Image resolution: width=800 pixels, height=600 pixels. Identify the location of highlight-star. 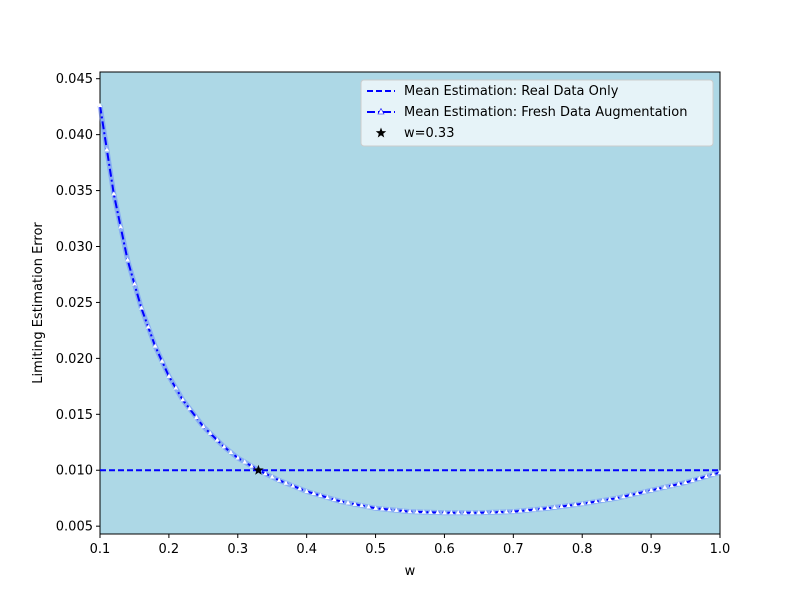
(258, 469).